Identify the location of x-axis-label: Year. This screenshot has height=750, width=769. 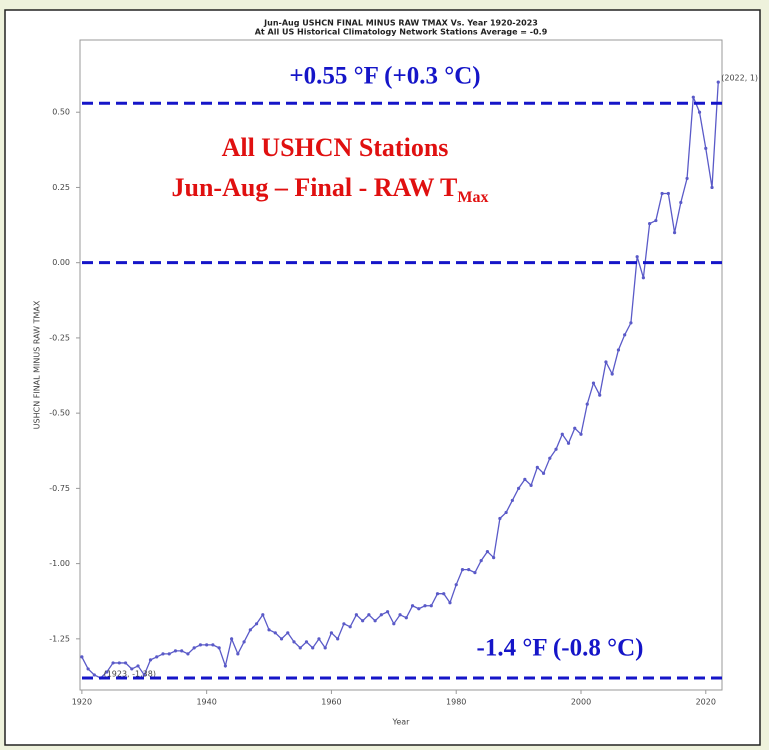
(401, 722).